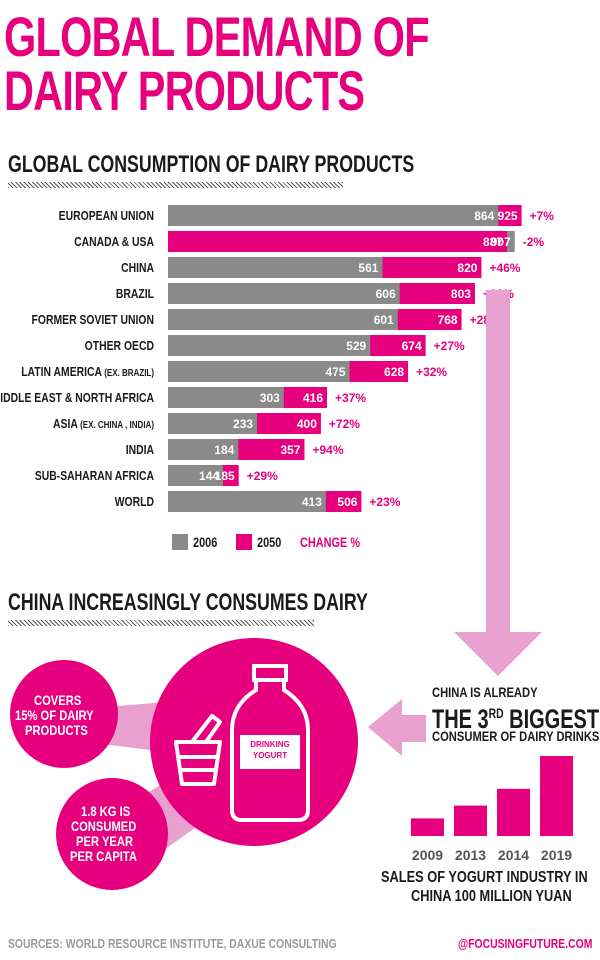  Describe the element at coordinates (180, 542) in the screenshot. I see `legend-swatch-2006` at that location.